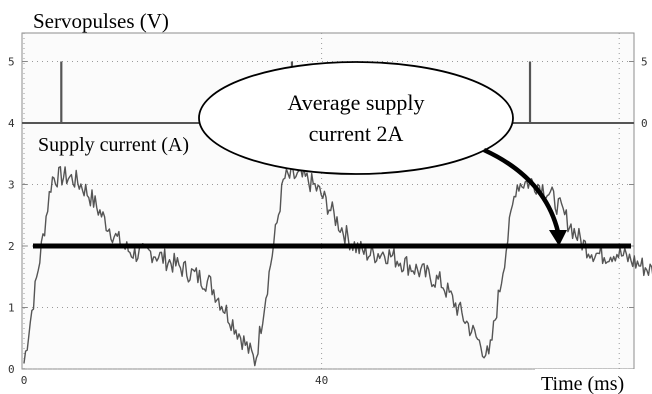 This screenshot has width=652, height=394. Describe the element at coordinates (24, 380) in the screenshot. I see `x-tick-label: 0` at that location.